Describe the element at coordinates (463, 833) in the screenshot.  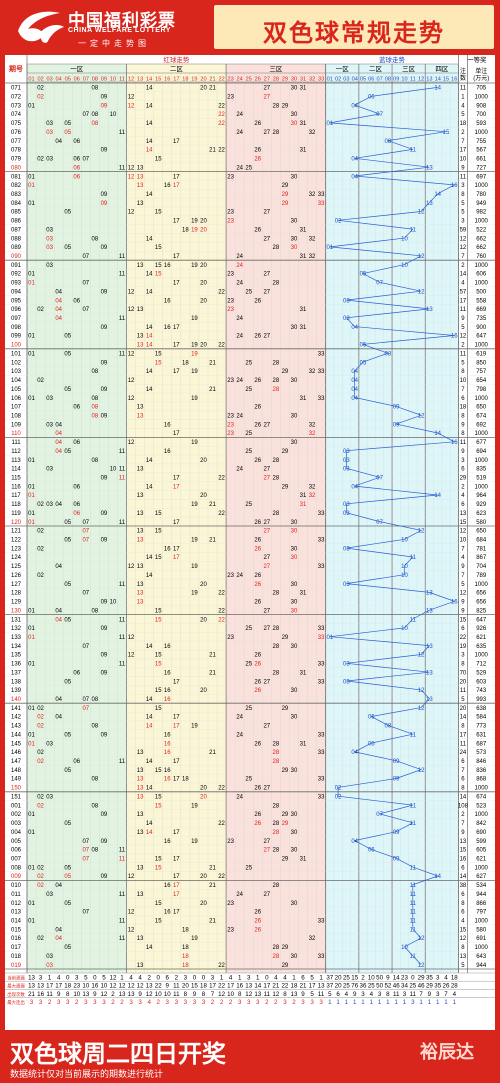
I see `first-prize-count: 9` at that location.